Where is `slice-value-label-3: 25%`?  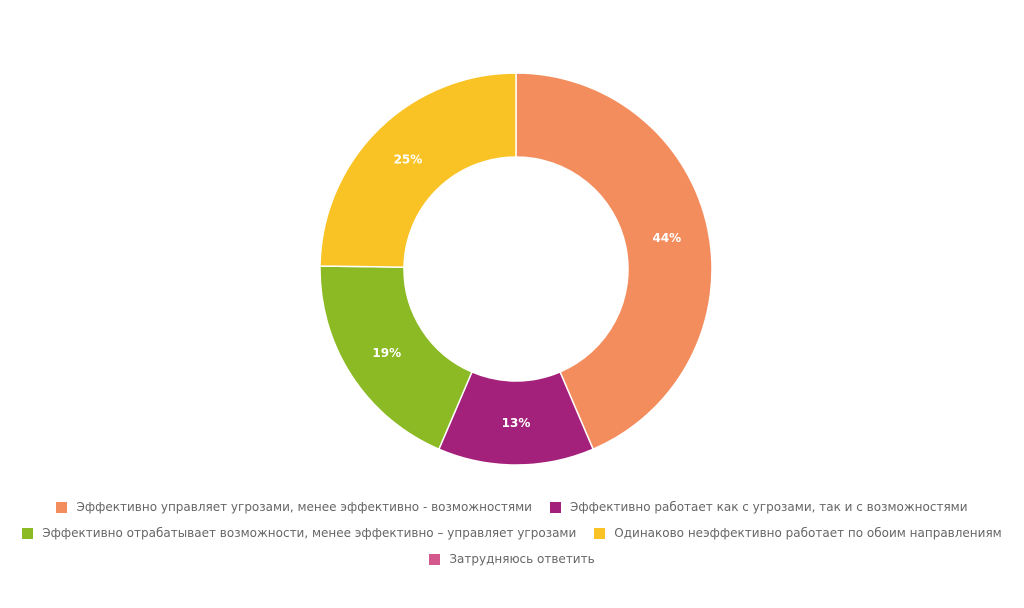 slice-value-label-3: 25% is located at coordinates (408, 159).